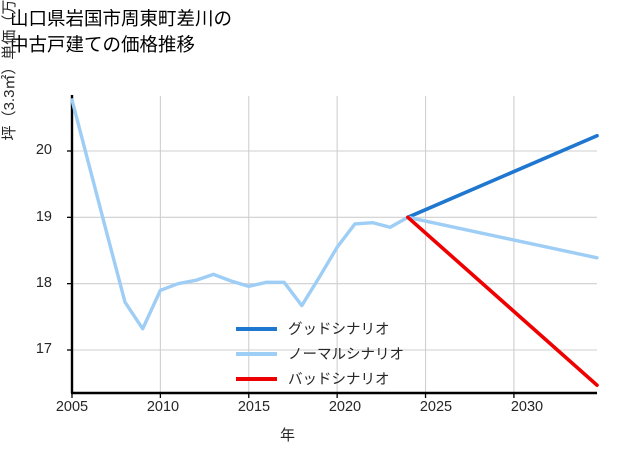 The height and width of the screenshot is (465, 621). I want to click on legend-label-good: グッドシナリオ, so click(339, 330).